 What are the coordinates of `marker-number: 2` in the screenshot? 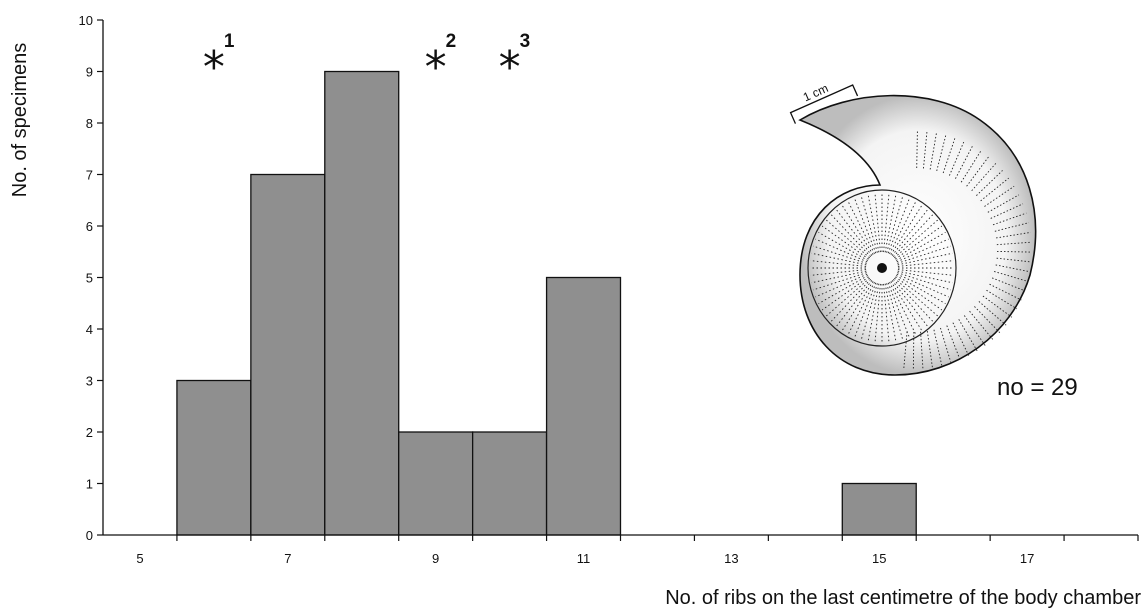 It's located at (451, 41).